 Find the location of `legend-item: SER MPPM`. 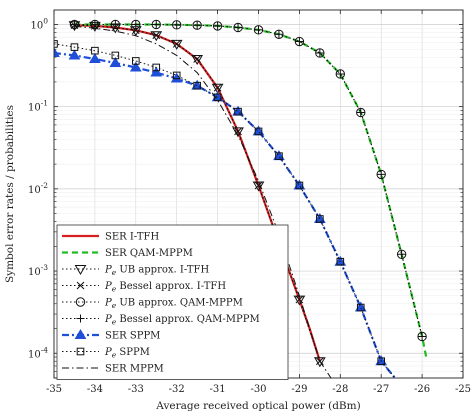

legend-item: SER MPPM is located at coordinates (113, 369).